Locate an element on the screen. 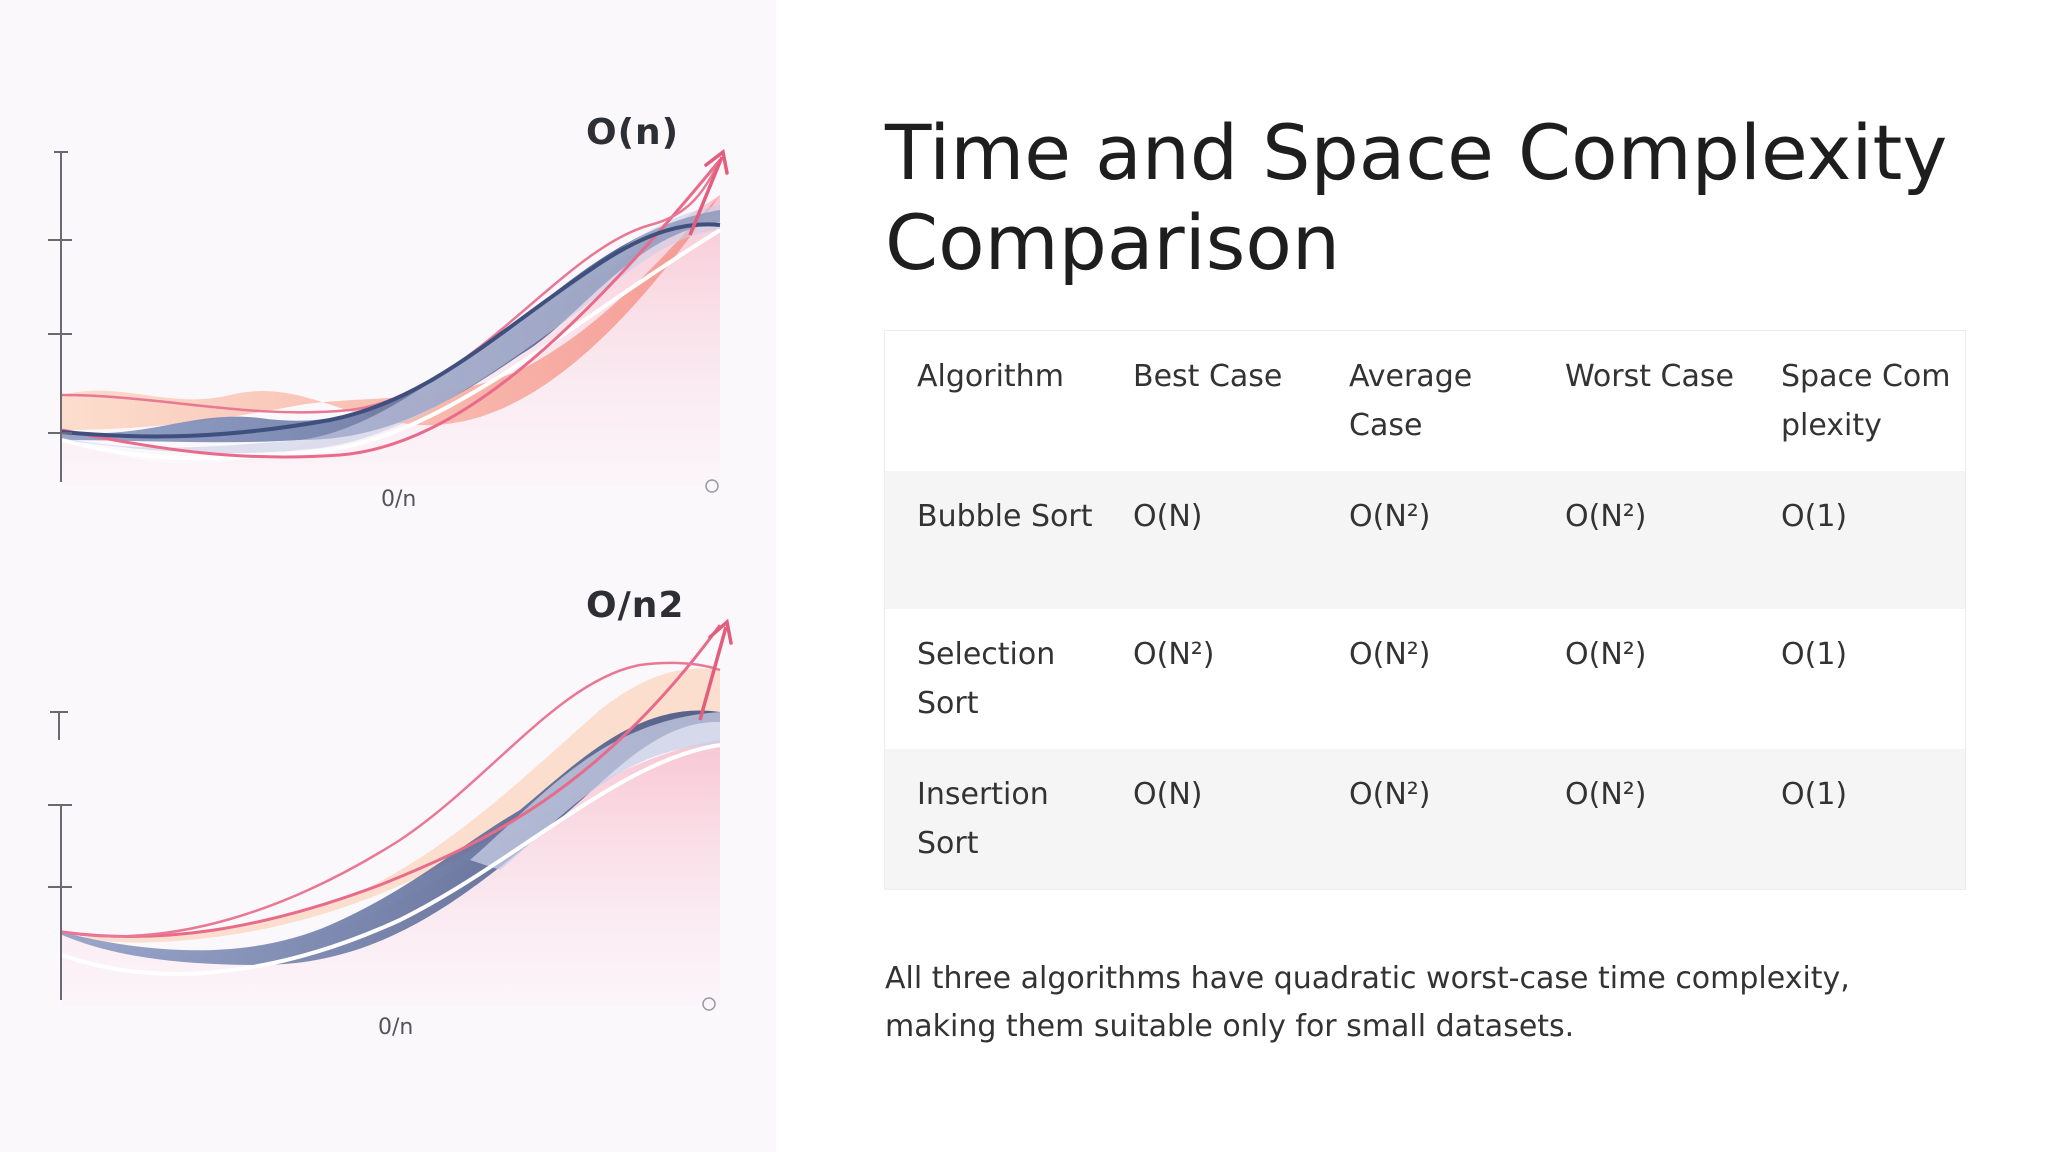 The width and height of the screenshot is (2048, 1152). top-graph-curve-navy is located at coordinates (391, 330).